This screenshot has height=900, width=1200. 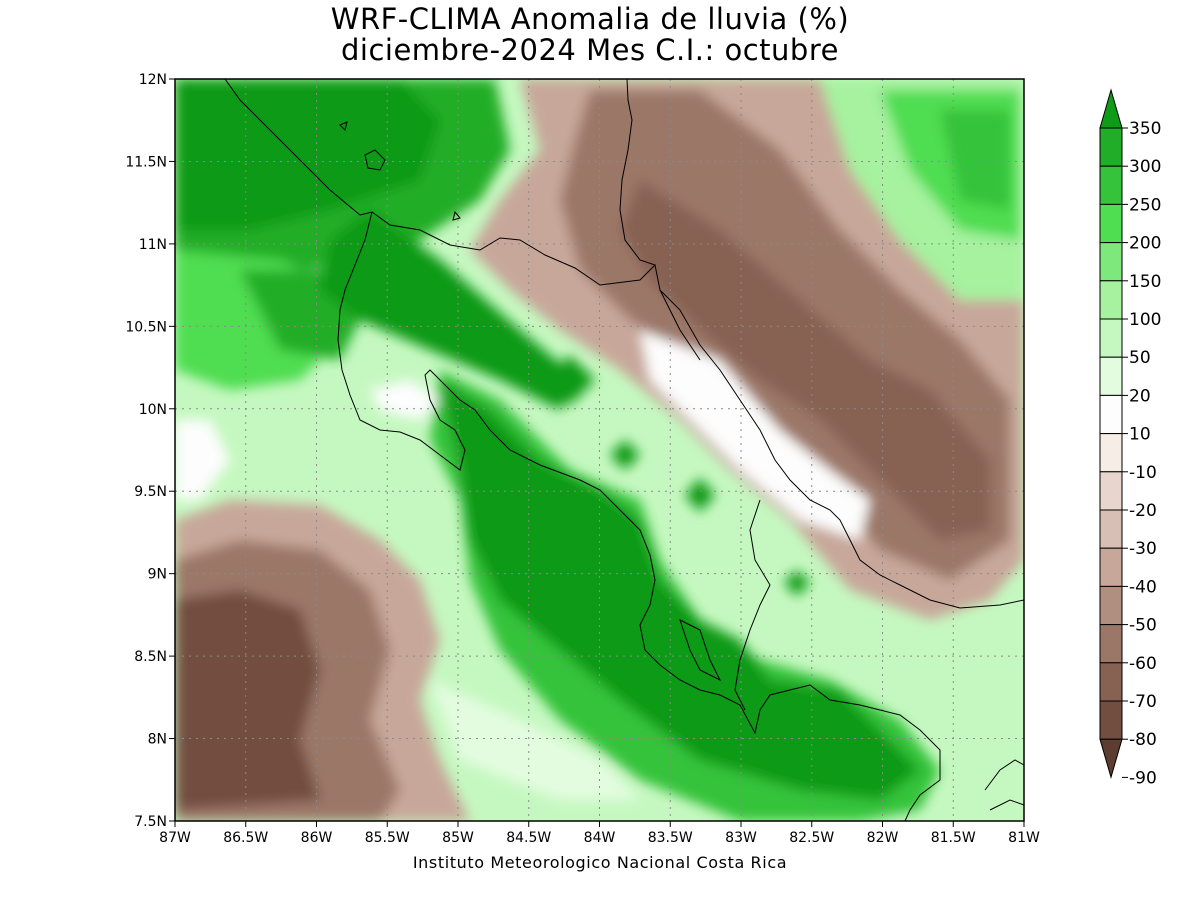 I want to click on colorbar-label: 200, so click(x=1145, y=244).